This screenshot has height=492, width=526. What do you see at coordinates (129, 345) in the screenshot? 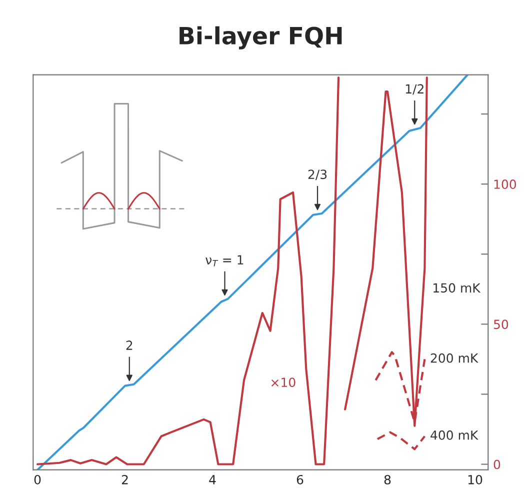
I see `annotation: 2` at bounding box center [129, 345].